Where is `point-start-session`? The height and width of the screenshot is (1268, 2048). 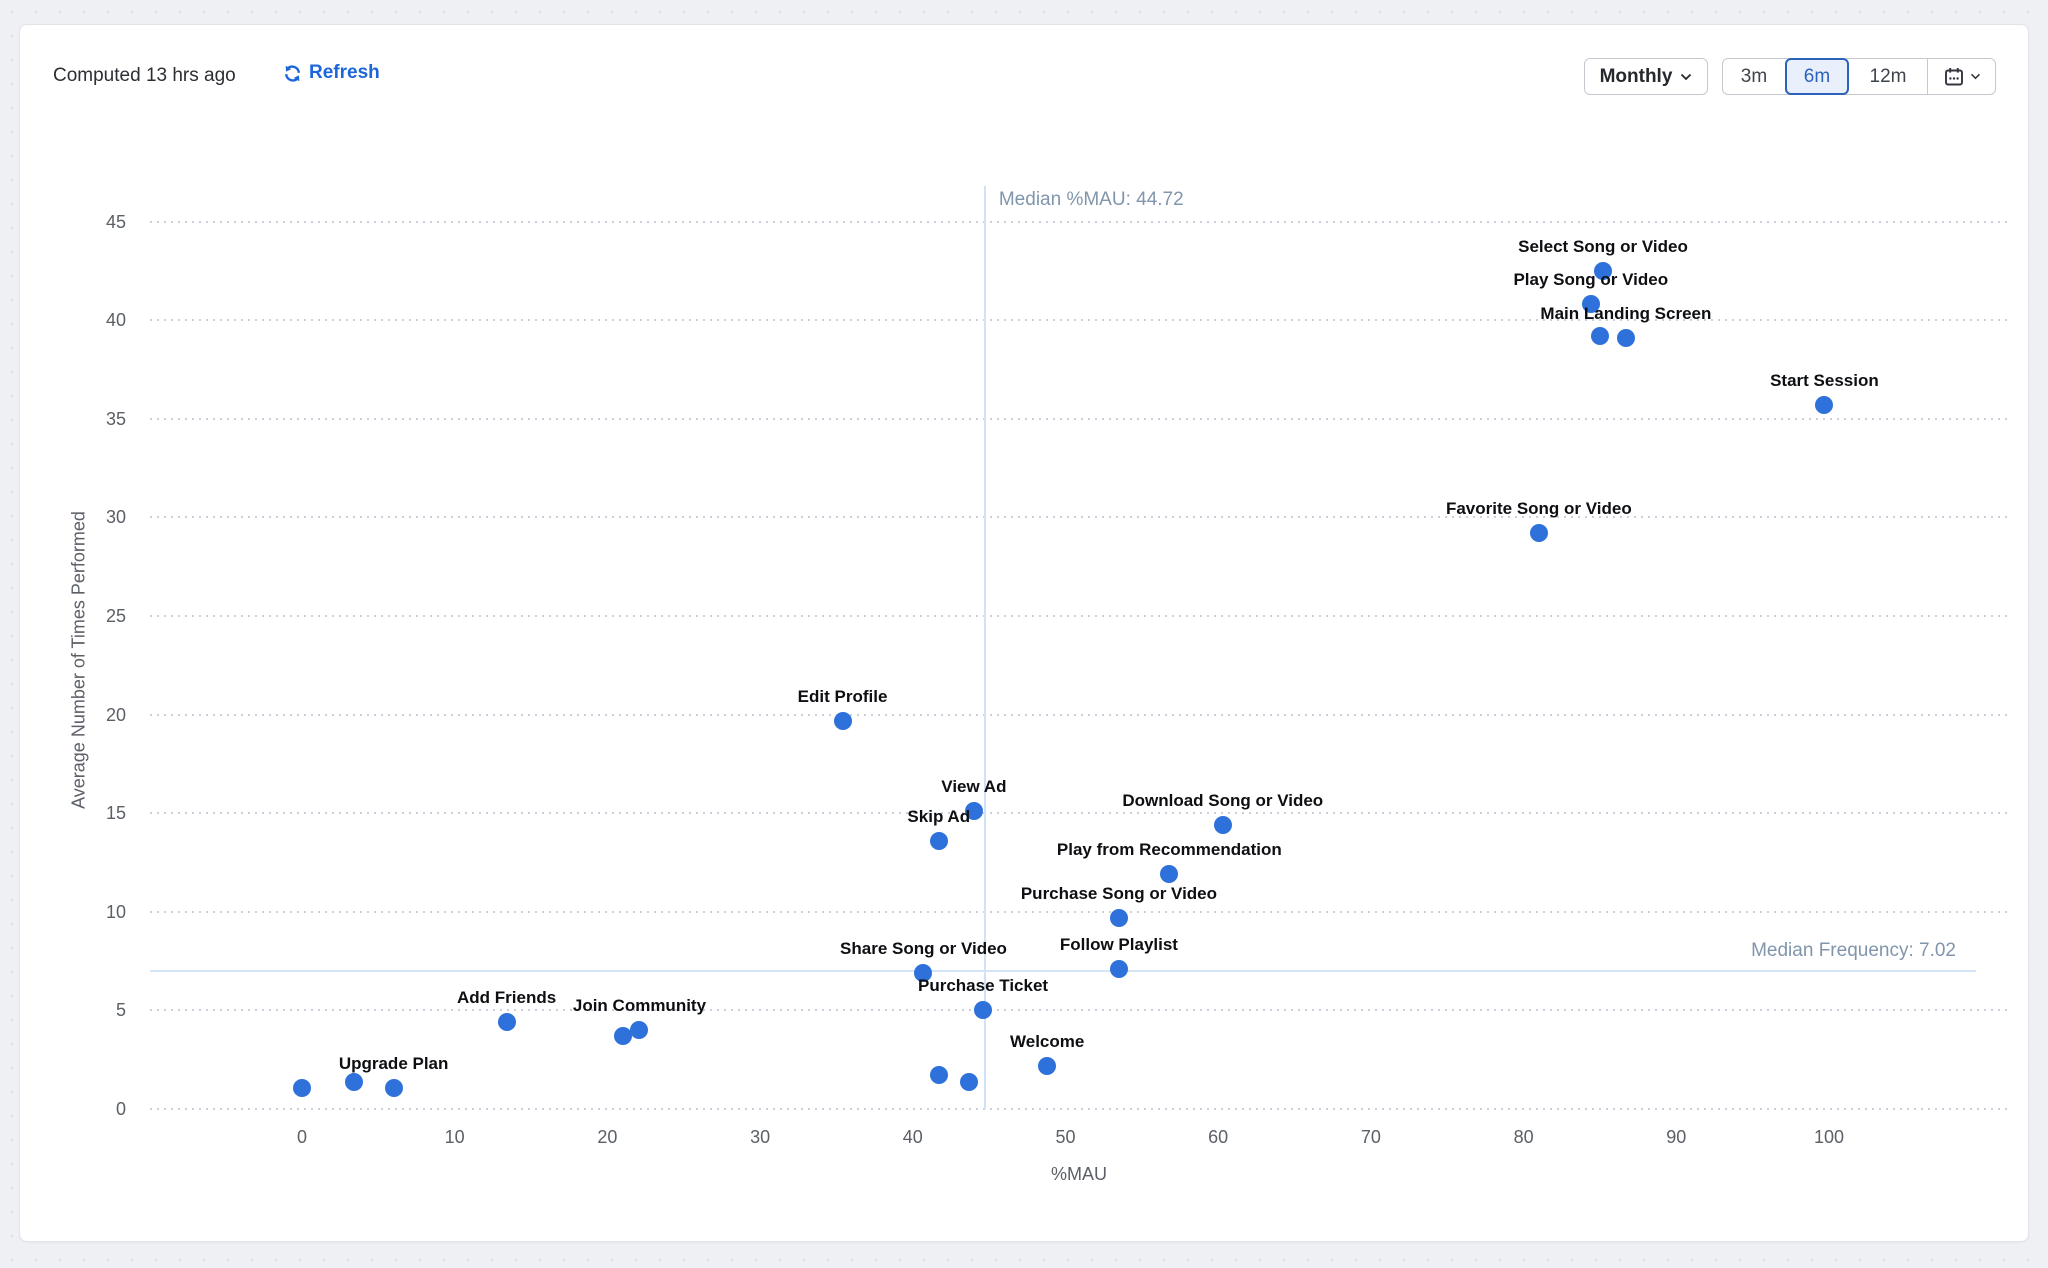
point-start-session is located at coordinates (1824, 404).